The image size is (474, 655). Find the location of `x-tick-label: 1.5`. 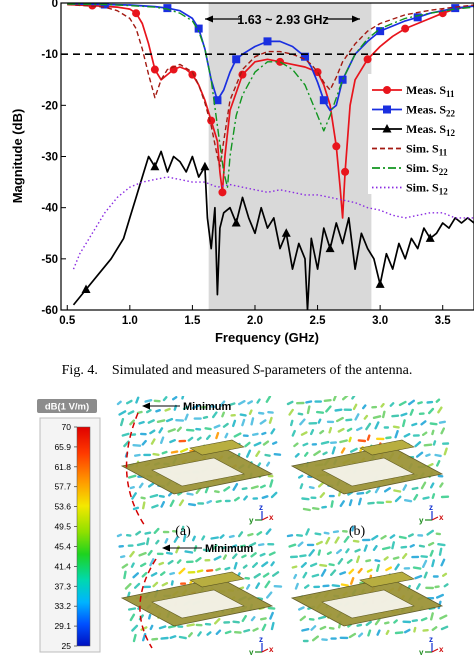

x-tick-label: 1.5 is located at coordinates (192, 321).